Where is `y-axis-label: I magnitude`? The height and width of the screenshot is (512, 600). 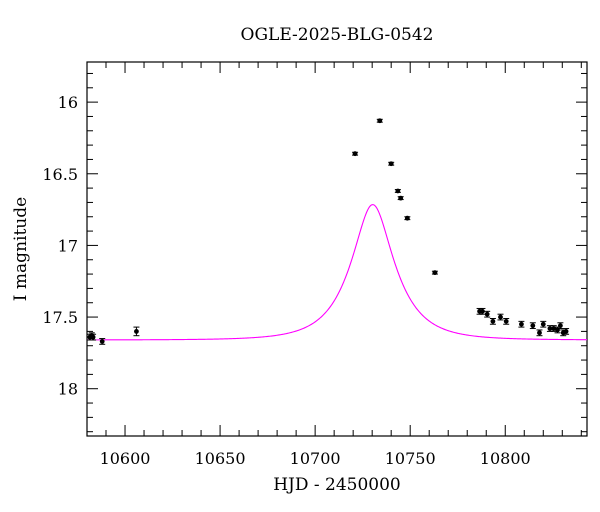
y-axis-label: I magnitude is located at coordinates (21, 249).